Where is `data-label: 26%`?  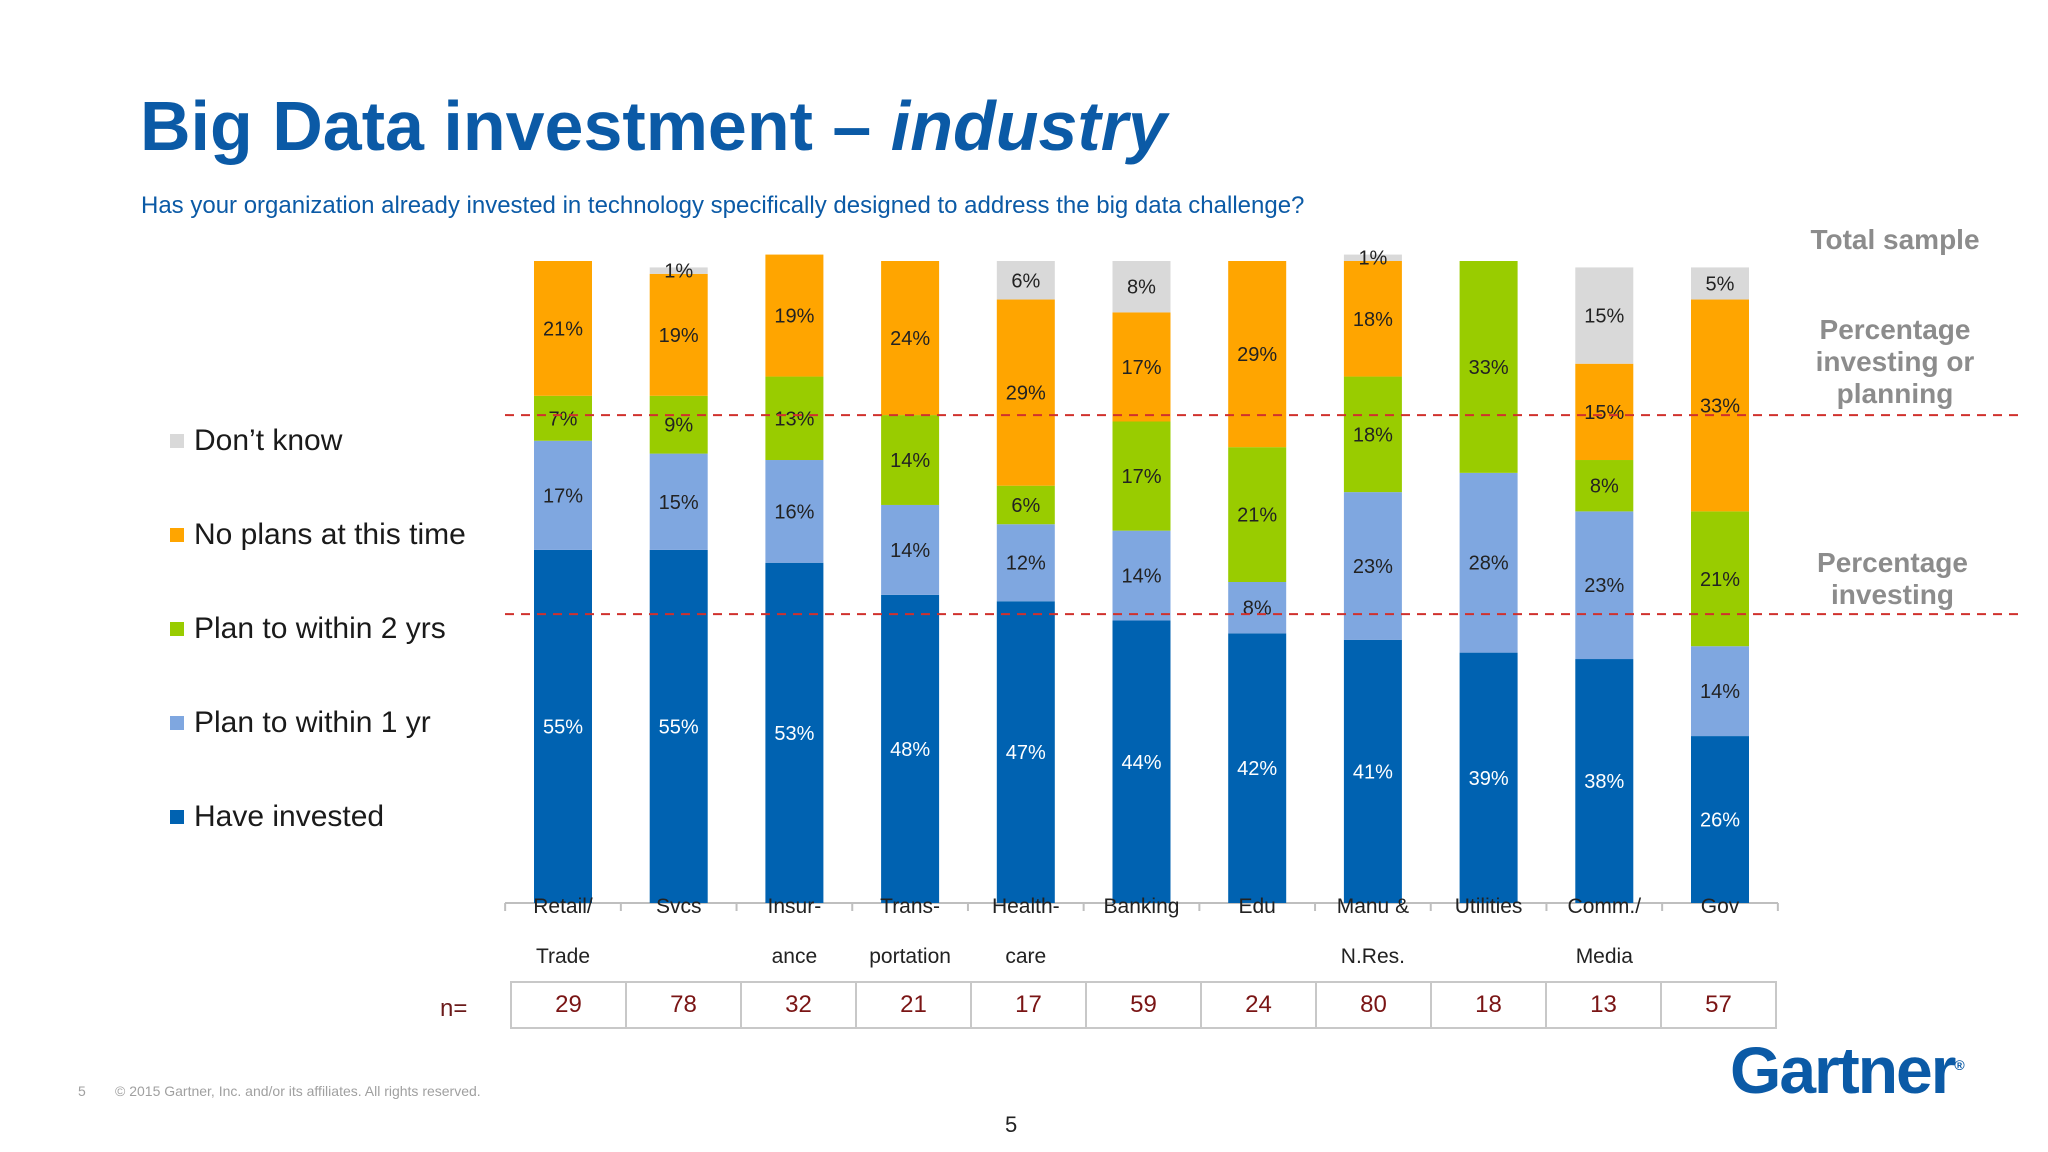
data-label: 26% is located at coordinates (1720, 821).